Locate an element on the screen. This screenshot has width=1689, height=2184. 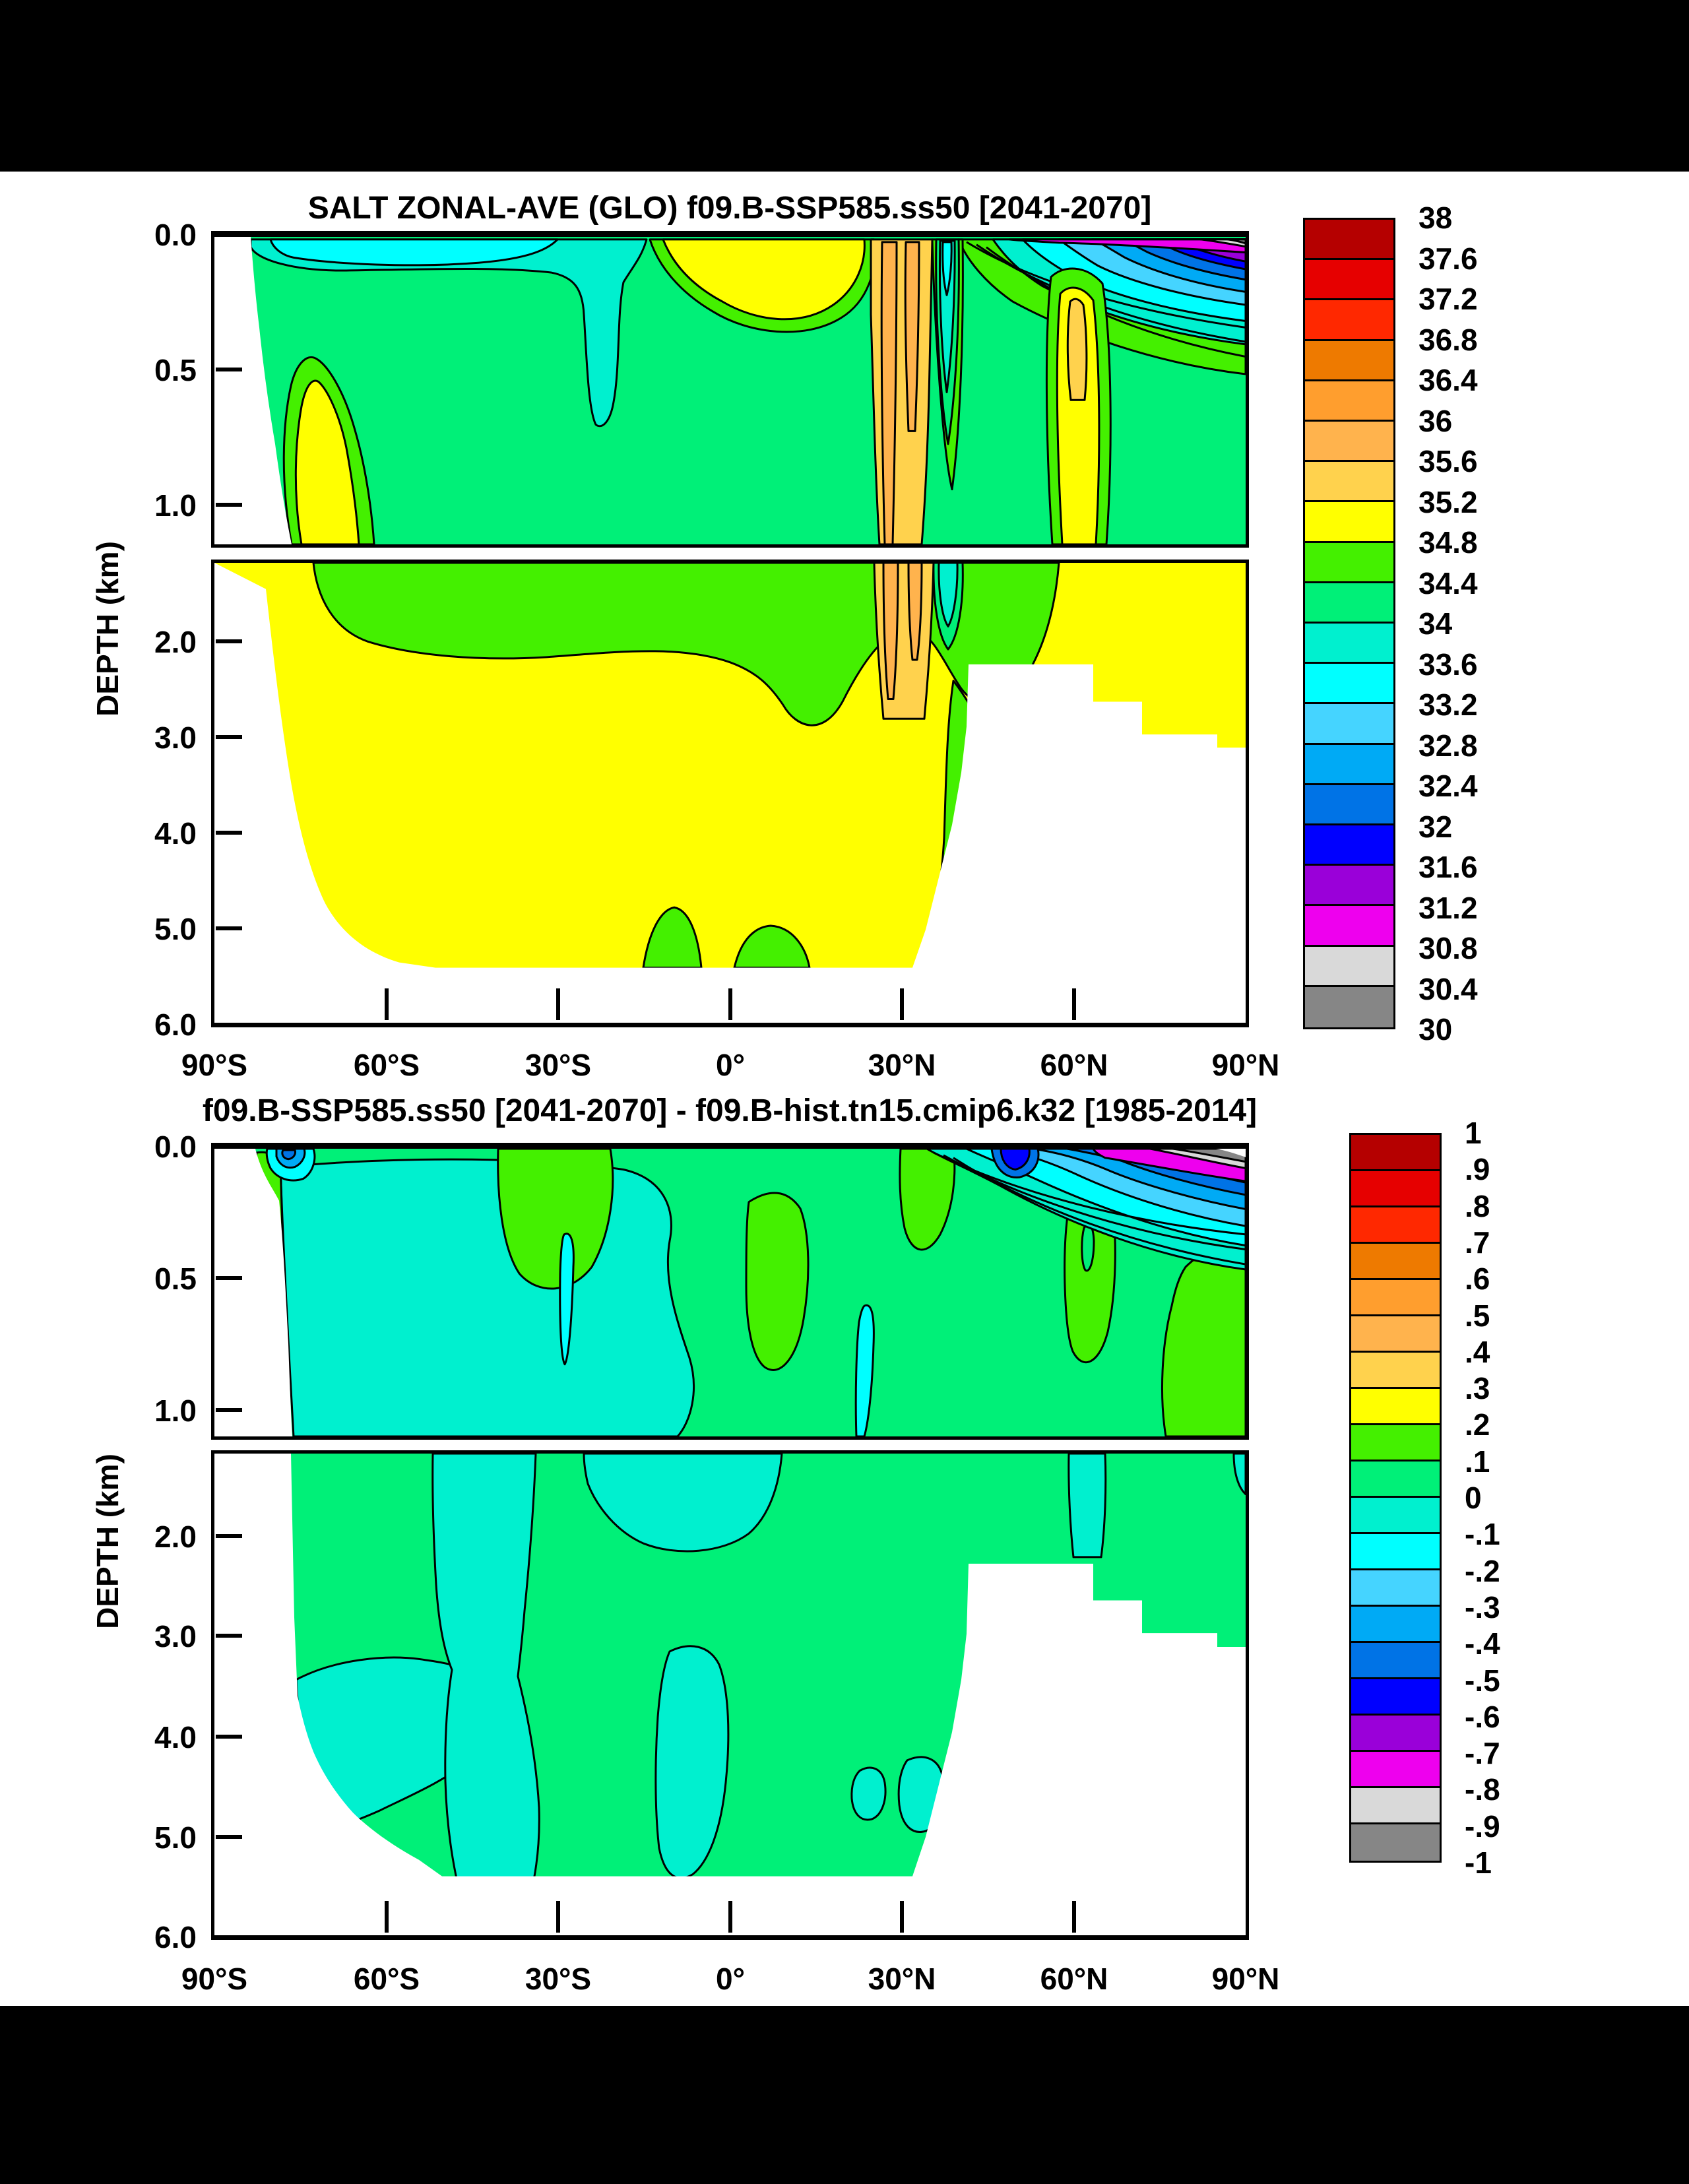
colorbar-tick-label: 37.6 is located at coordinates (1448, 258).